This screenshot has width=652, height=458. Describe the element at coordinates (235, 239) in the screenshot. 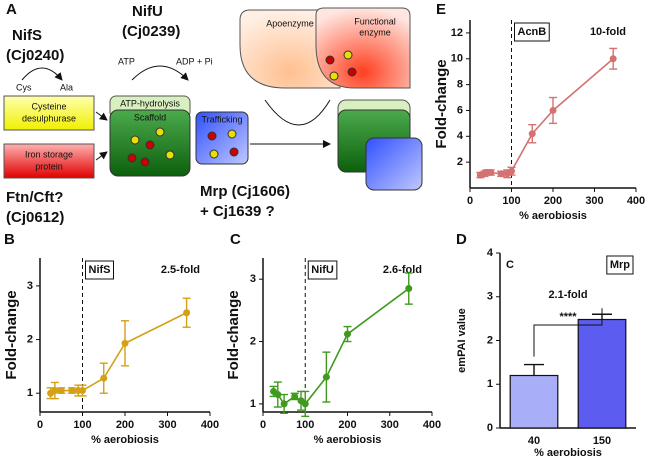

I see `panel-label: C` at that location.